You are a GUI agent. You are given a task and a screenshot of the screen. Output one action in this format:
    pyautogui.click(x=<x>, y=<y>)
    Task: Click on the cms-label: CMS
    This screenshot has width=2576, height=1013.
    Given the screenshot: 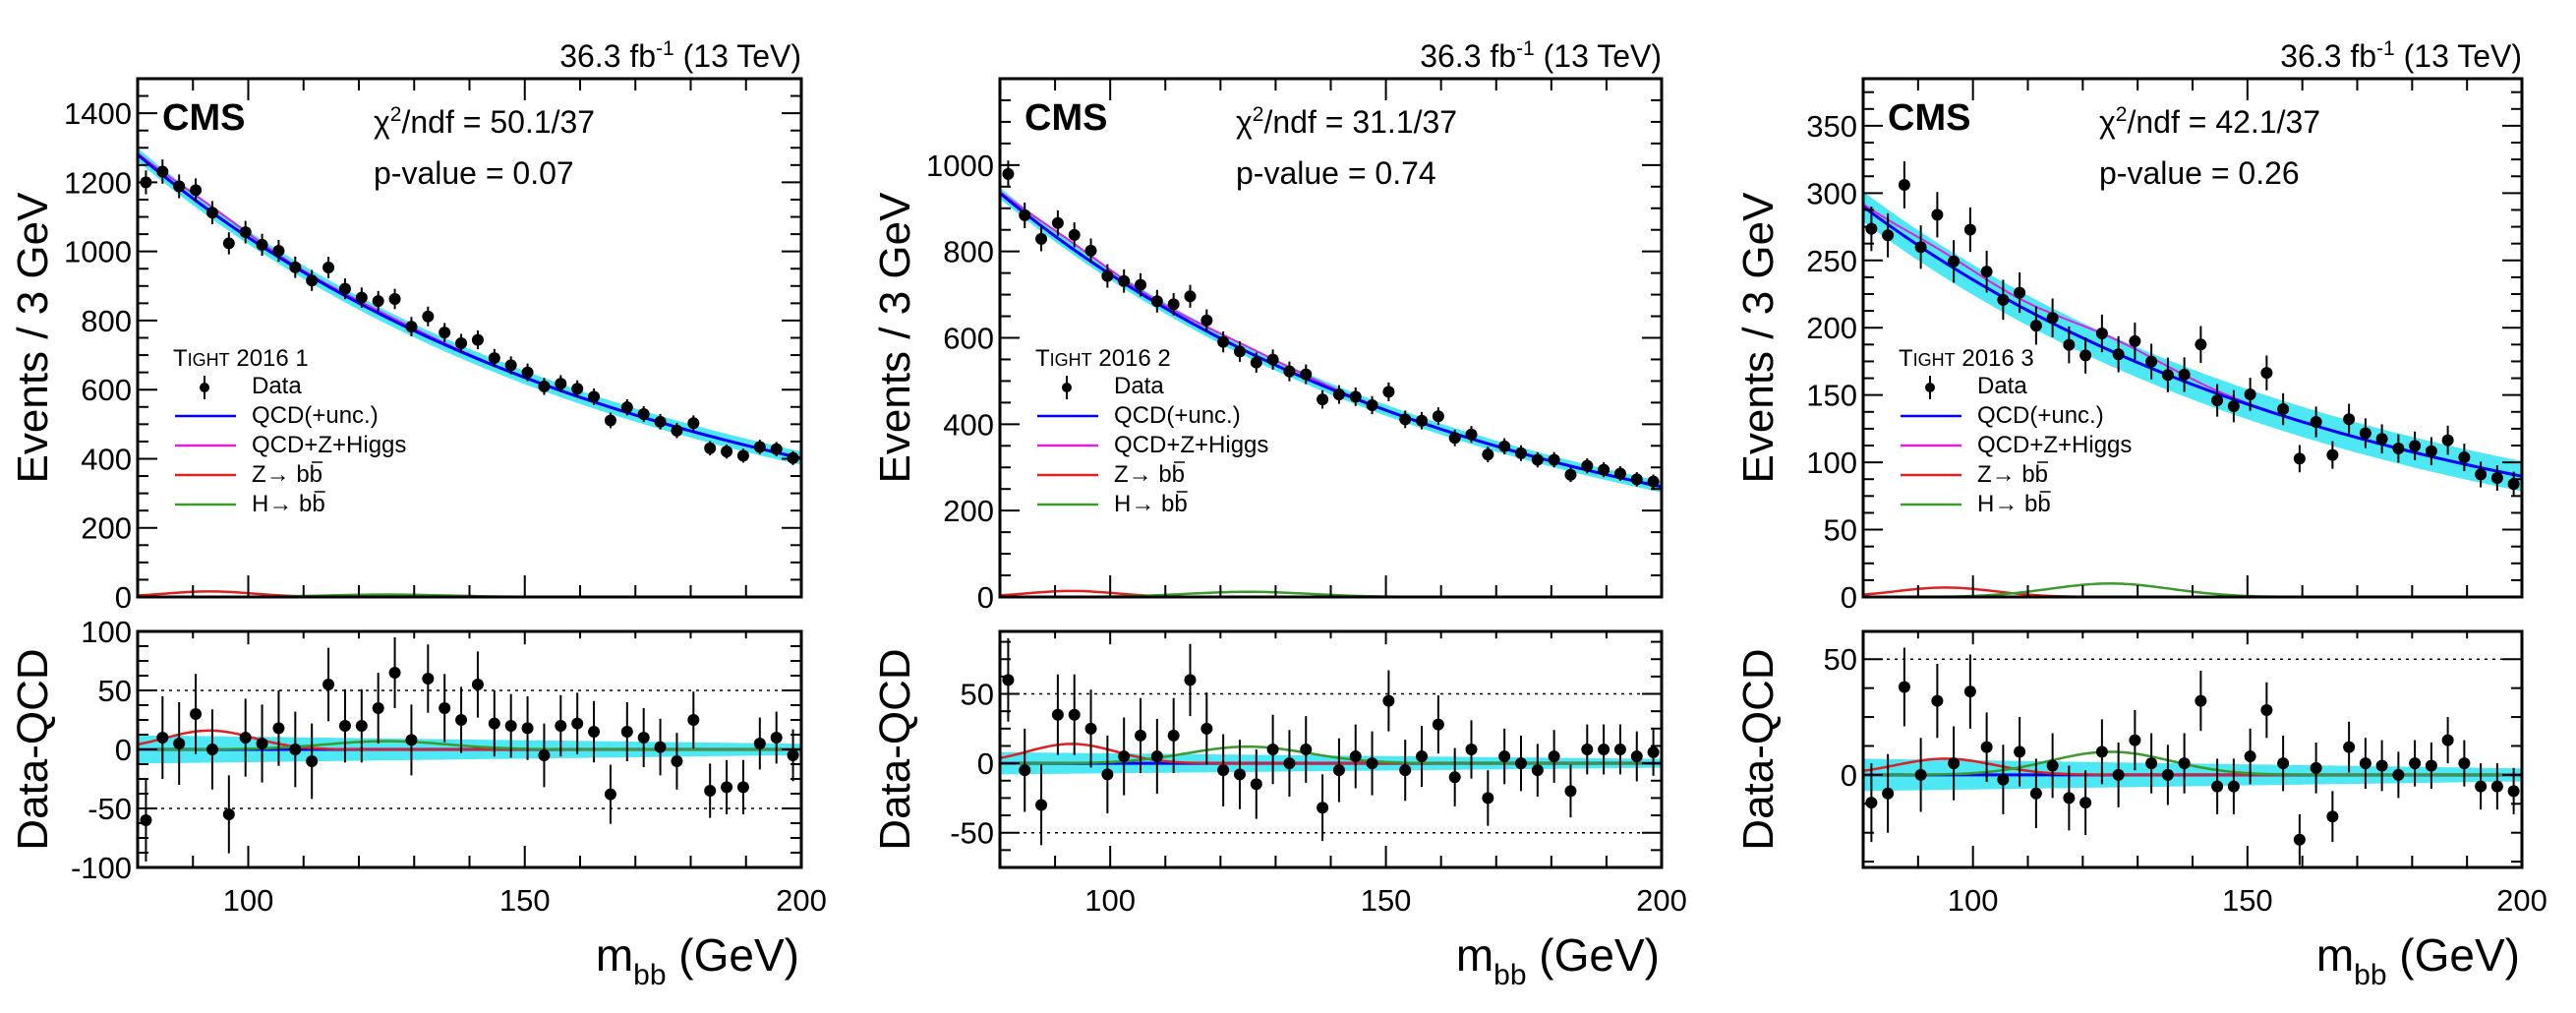 What is the action you would take?
    pyautogui.click(x=1066, y=118)
    